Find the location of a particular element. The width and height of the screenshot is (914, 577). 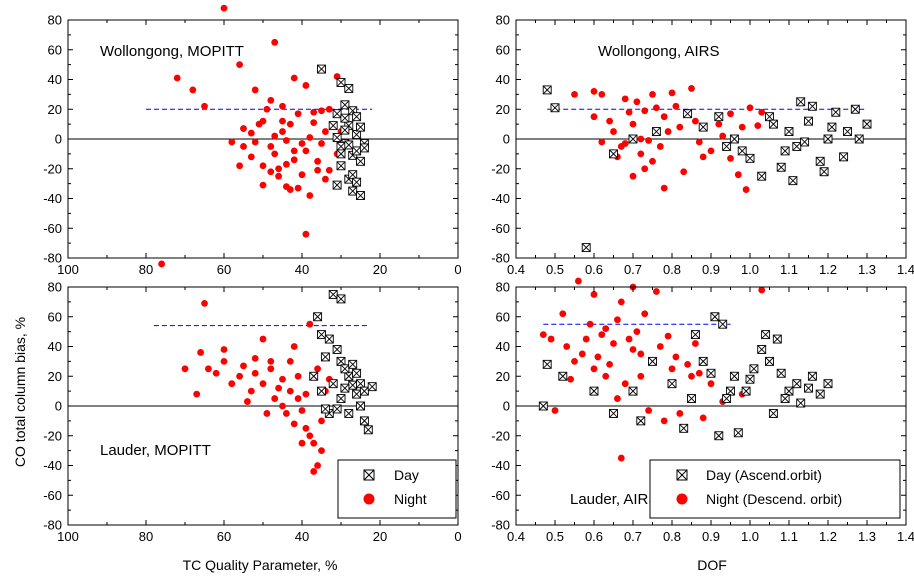

series-day is located at coordinates (343, 362).